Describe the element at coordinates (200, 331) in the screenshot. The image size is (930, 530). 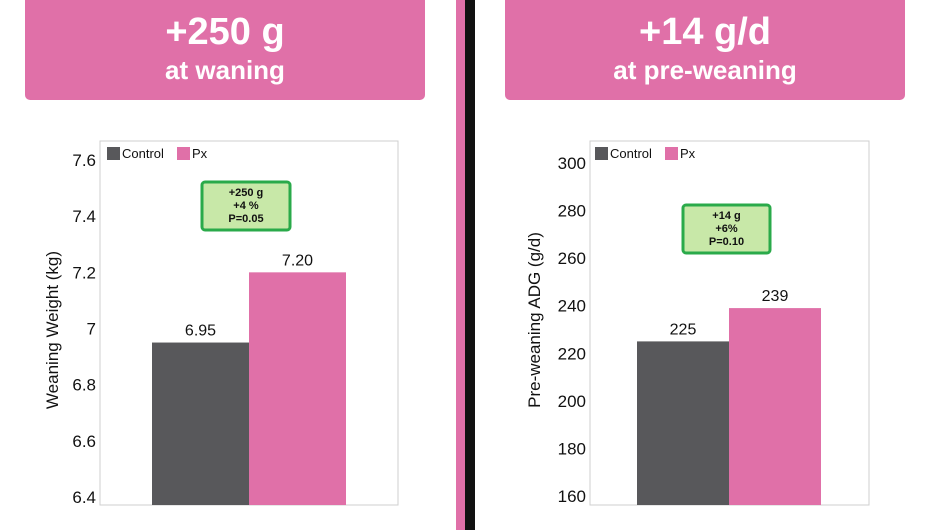
I see `weight-data-label-control: 6.95` at that location.